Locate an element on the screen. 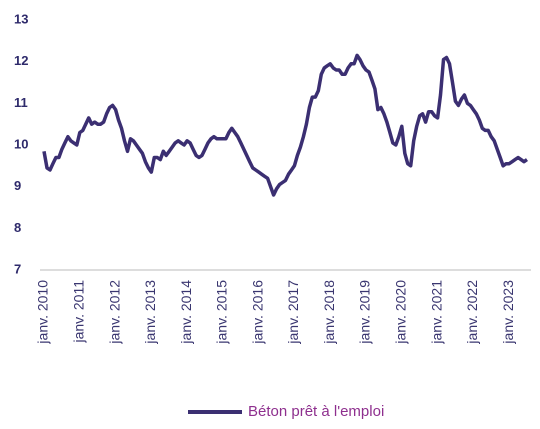 This screenshot has width=540, height=429. x-tick-label: janv. 2019 is located at coordinates (365, 312).